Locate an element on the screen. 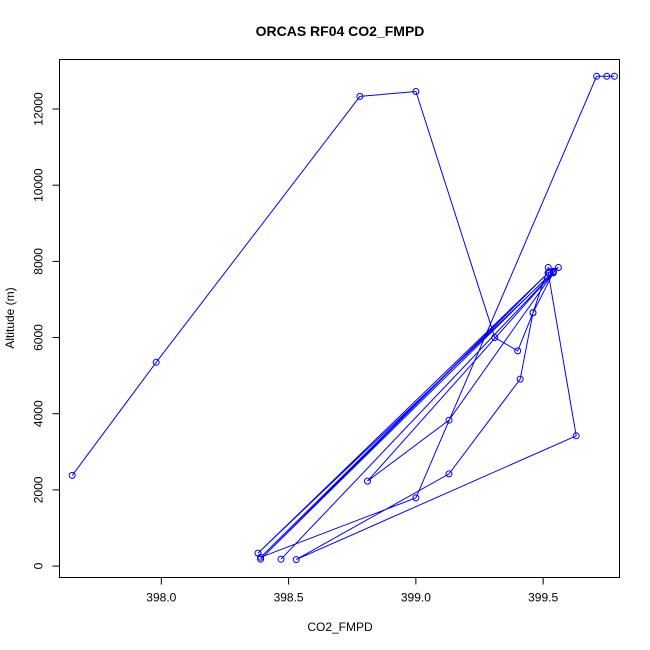 This screenshot has width=650, height=650. x-axis-label: CO2_FMPD is located at coordinates (340, 627).